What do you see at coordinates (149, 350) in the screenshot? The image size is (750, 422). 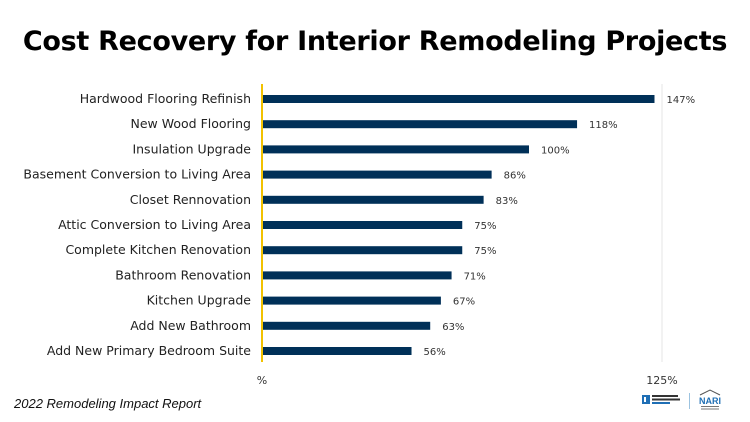 I see `category-label: Add New Primary Bedroom Suite` at bounding box center [149, 350].